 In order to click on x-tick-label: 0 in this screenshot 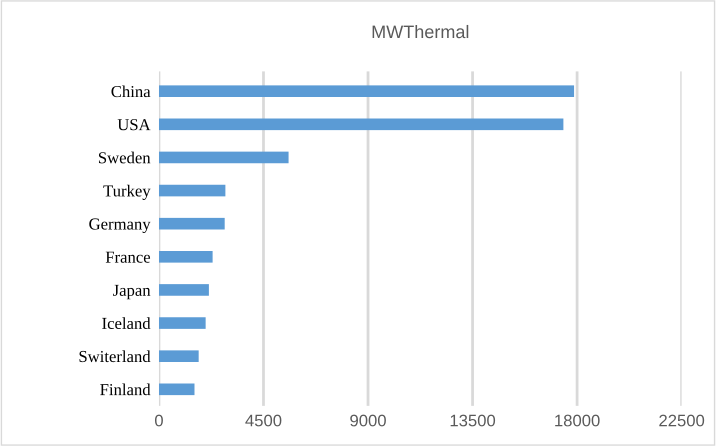, I will do `click(158, 420)`.